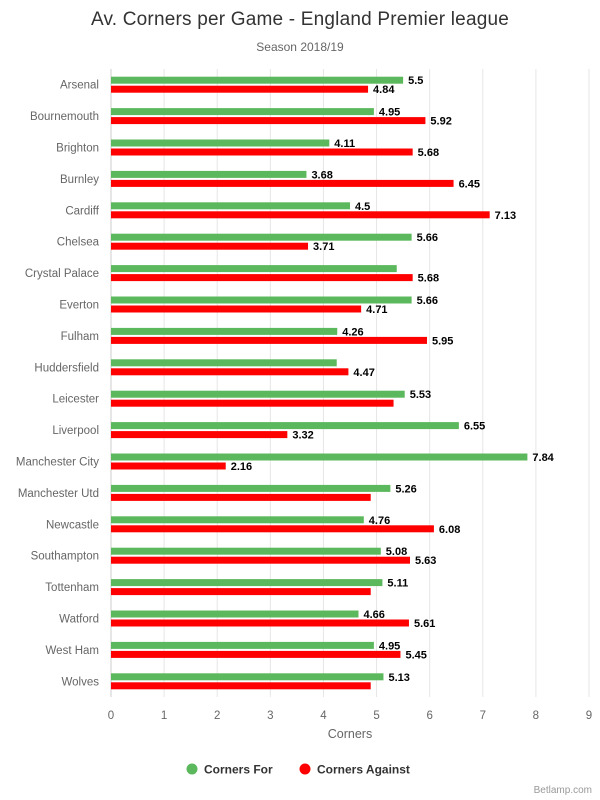 This screenshot has width=600, height=800. I want to click on x-tick-label: 0, so click(111, 716).